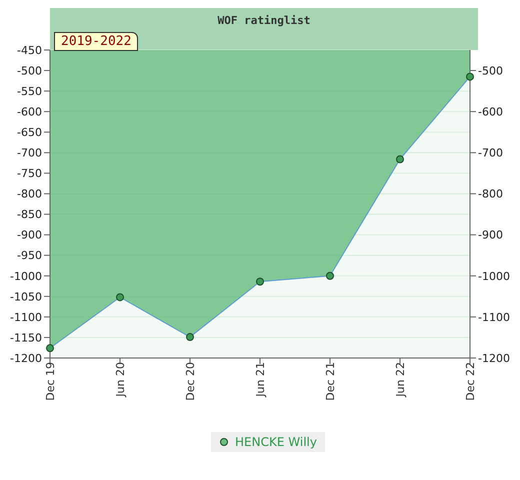 Image resolution: width=520 pixels, height=480 pixels. What do you see at coordinates (29, 112) in the screenshot?
I see `y-tick-label: -600` at bounding box center [29, 112].